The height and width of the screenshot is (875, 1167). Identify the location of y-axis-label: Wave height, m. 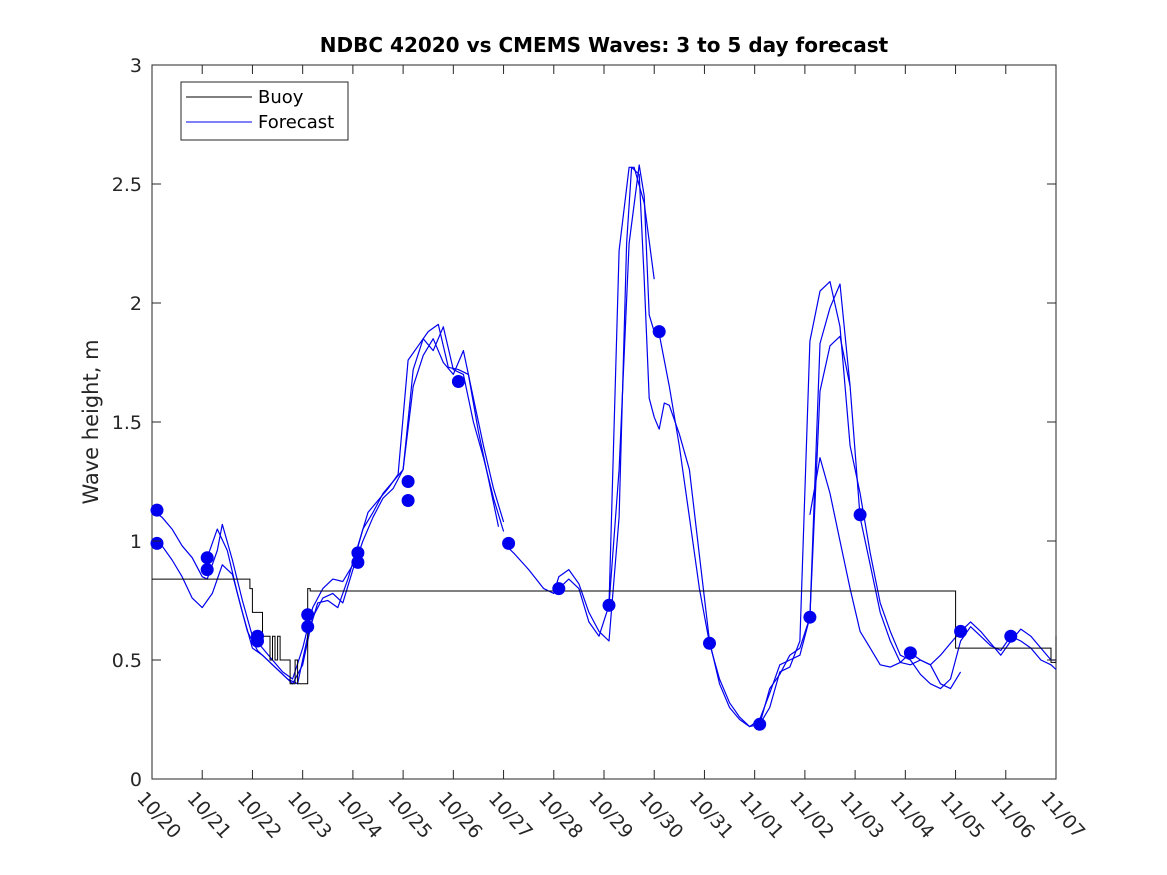
(91, 421).